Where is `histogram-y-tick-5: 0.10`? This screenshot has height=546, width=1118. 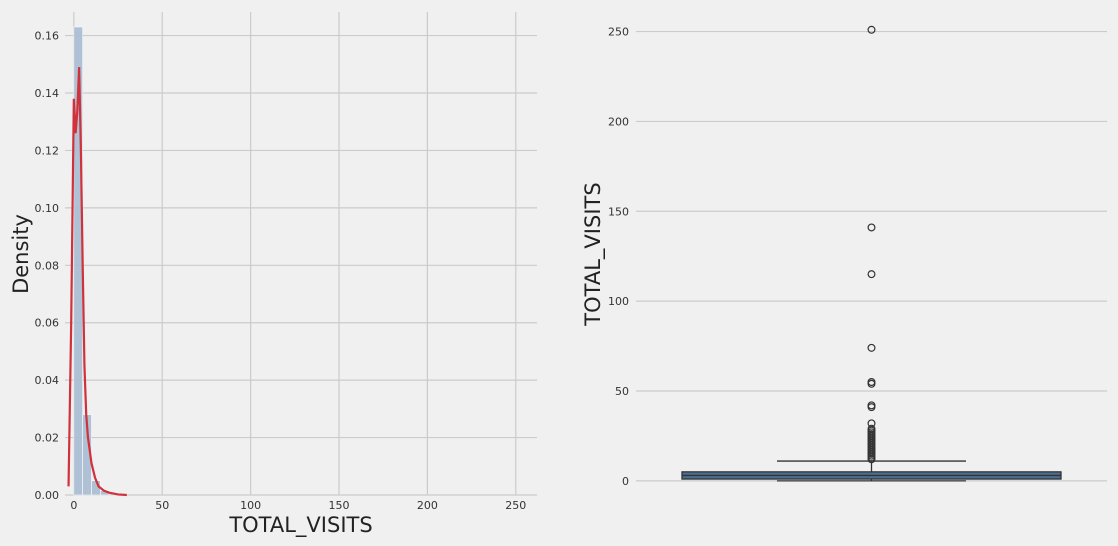
histogram-y-tick-5: 0.10 is located at coordinates (47, 208).